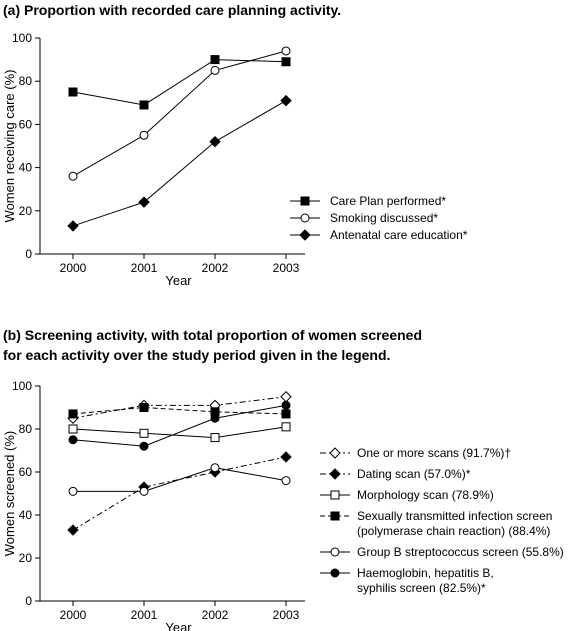 The height and width of the screenshot is (631, 580). I want to click on legend-label: Care Plan performed*, so click(388, 201).